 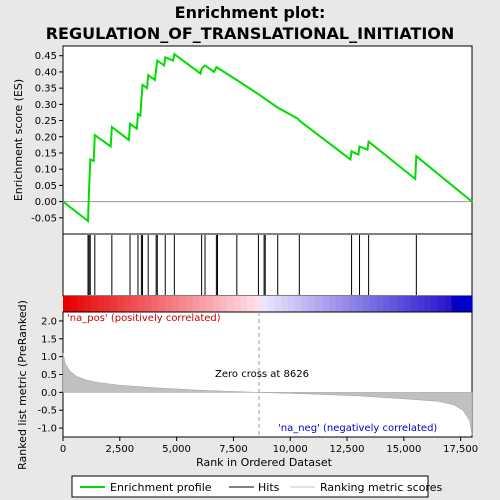 I want to click on es-y-tick-label: 0.25, so click(x=46, y=121).